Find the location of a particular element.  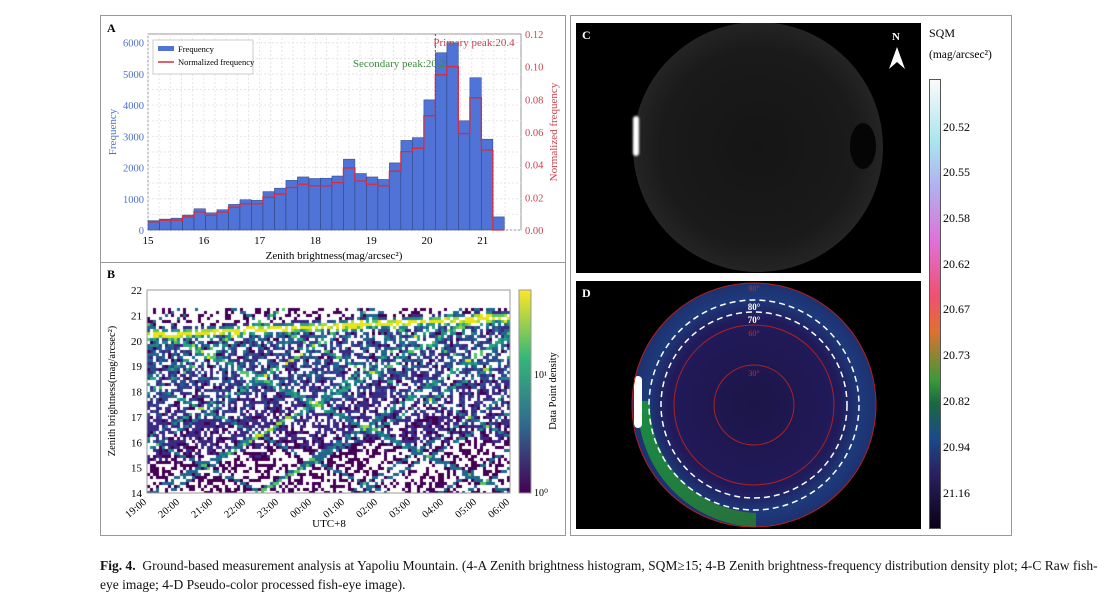

x-tick-label: 02:00 is located at coordinates (367, 509).